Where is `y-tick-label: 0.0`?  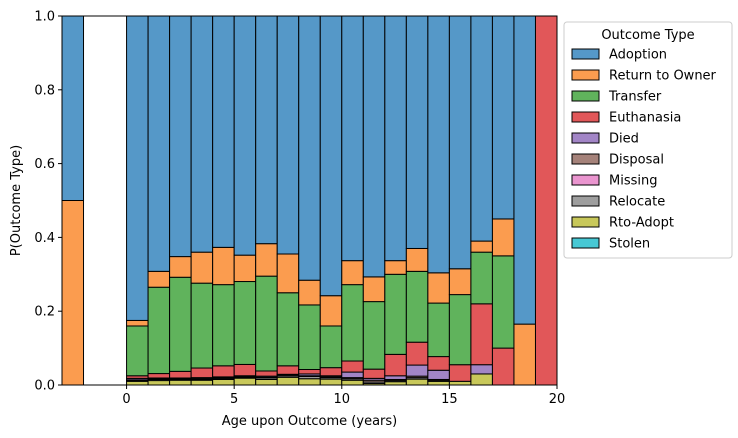
y-tick-label: 0.0 is located at coordinates (44, 386).